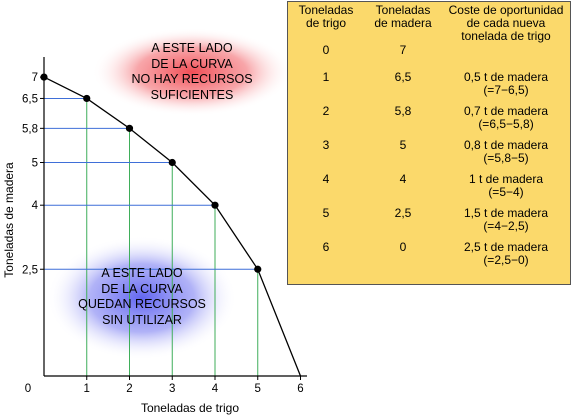 Image resolution: width=575 pixels, height=419 pixels. What do you see at coordinates (403, 50) in the screenshot?
I see `cell-line: 7` at bounding box center [403, 50].